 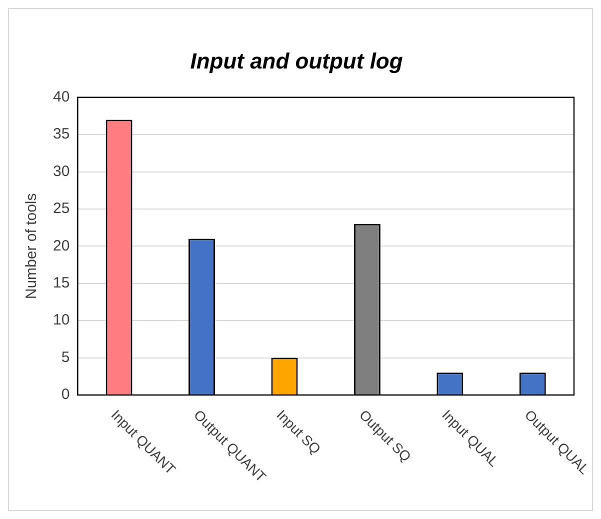 What do you see at coordinates (61, 209) in the screenshot?
I see `y-tick-label: 25` at bounding box center [61, 209].